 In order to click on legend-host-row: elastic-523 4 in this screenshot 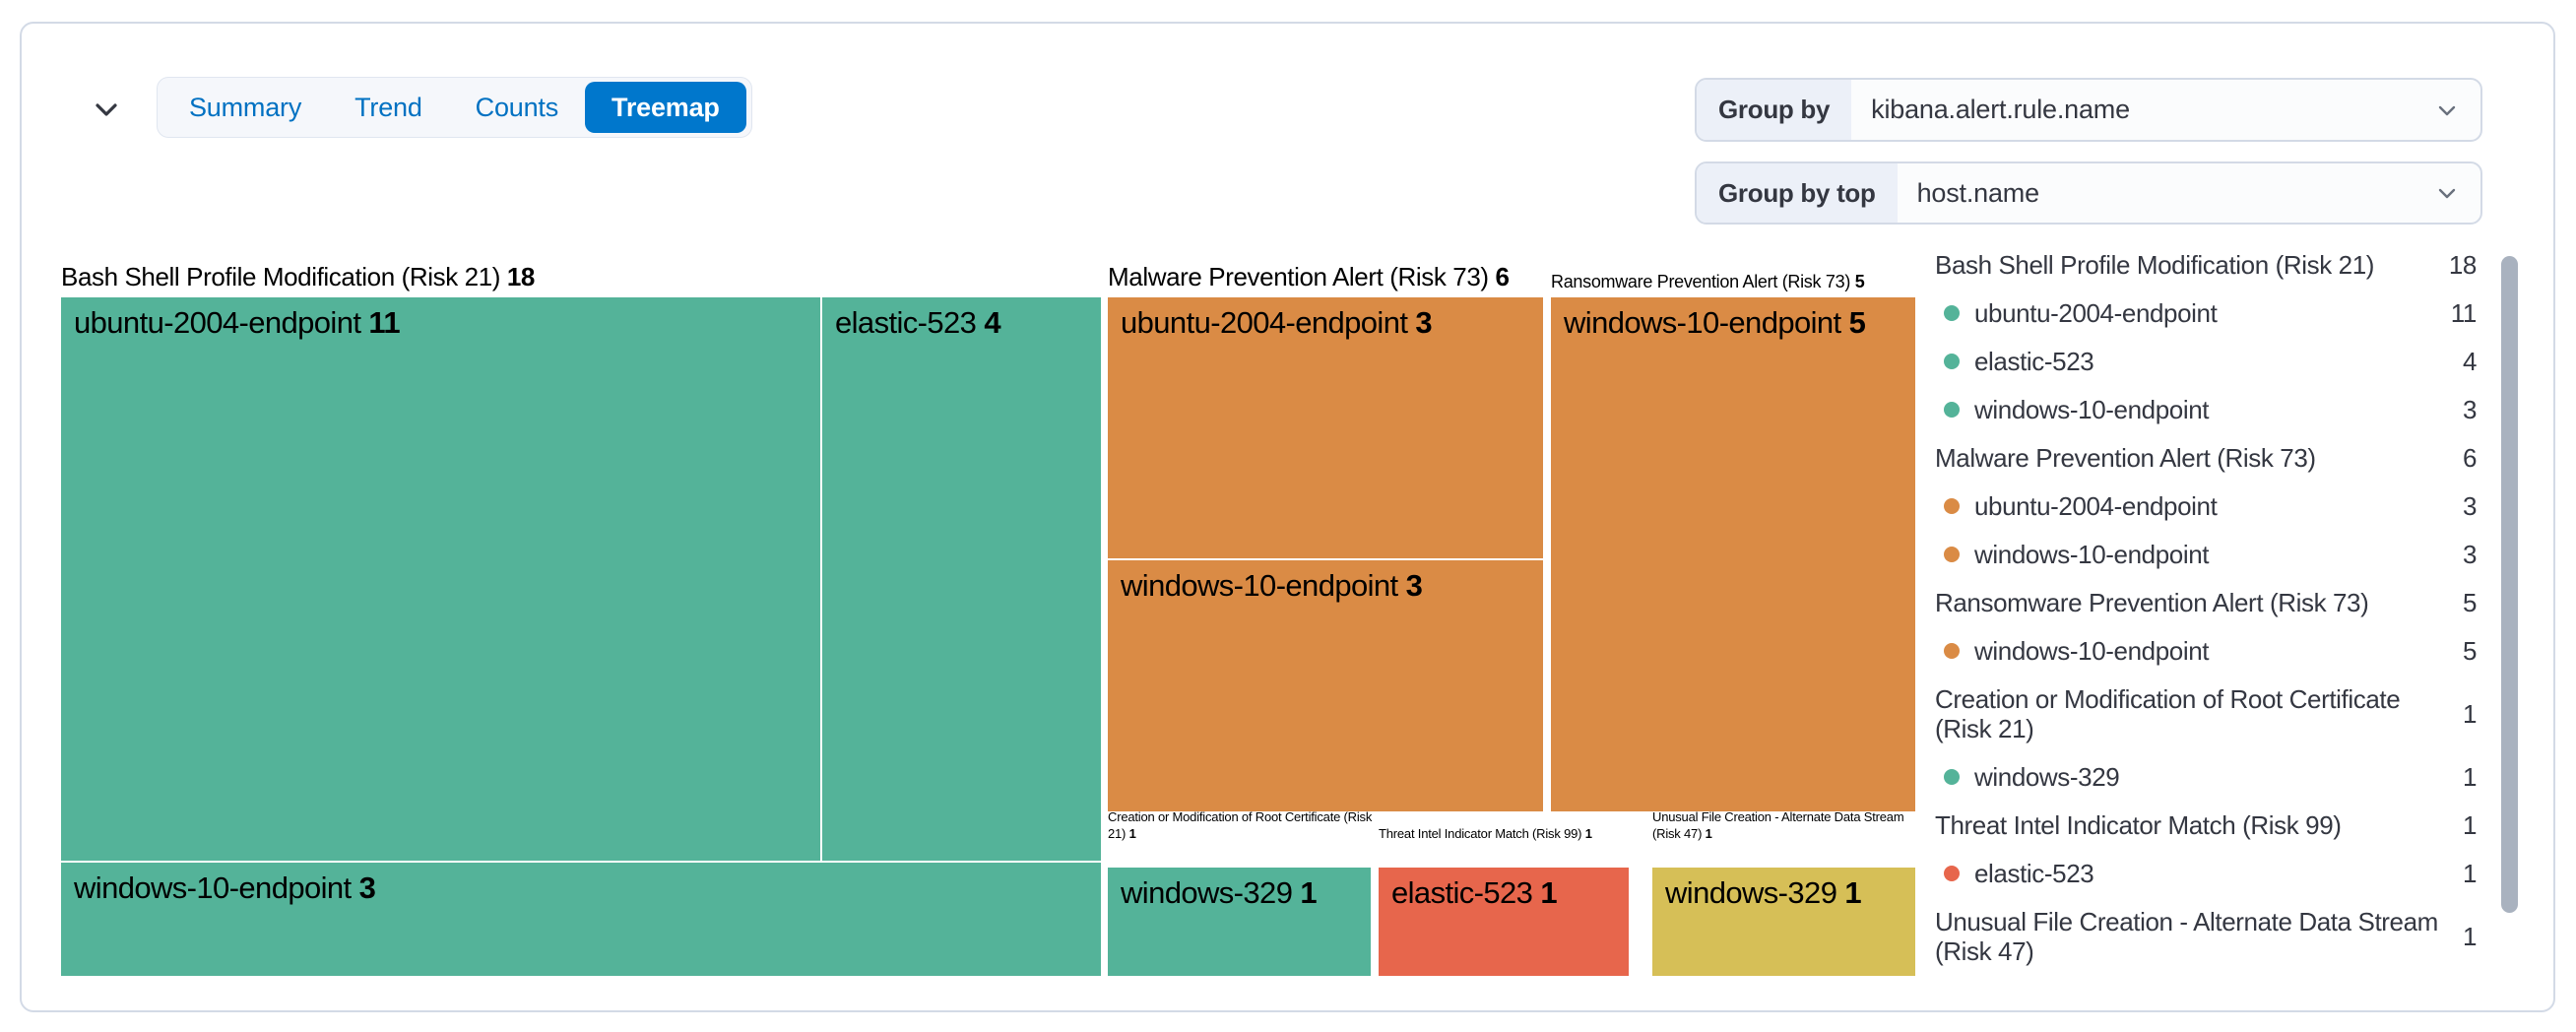, I will do `click(2206, 361)`.